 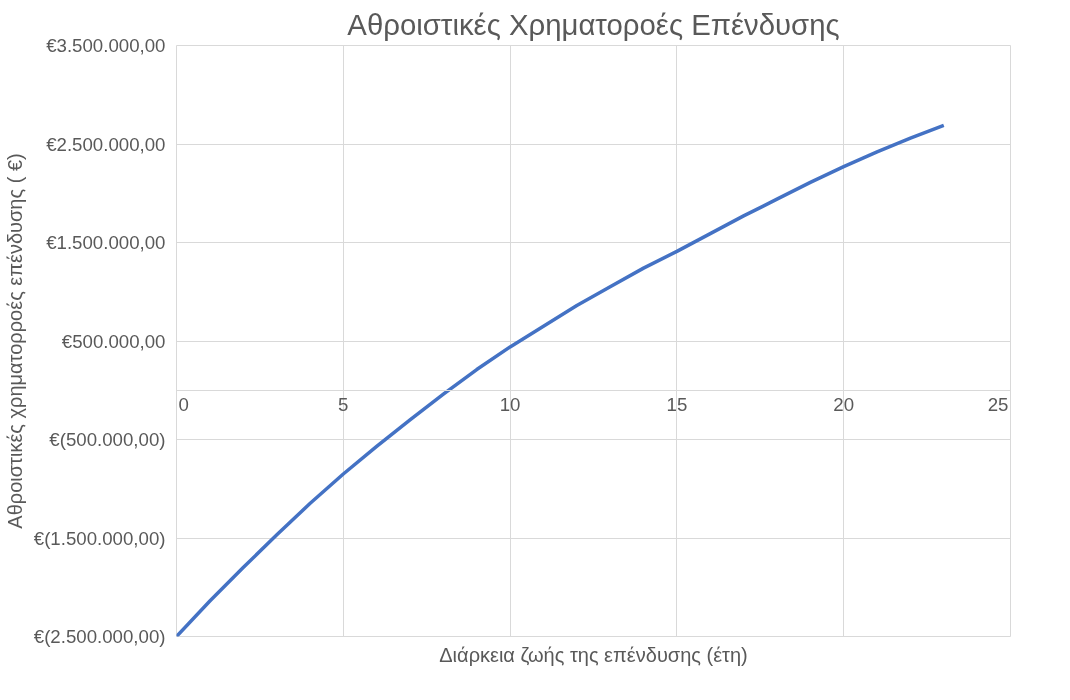 I want to click on y-tick-label: €(500.000,00), so click(x=107, y=439).